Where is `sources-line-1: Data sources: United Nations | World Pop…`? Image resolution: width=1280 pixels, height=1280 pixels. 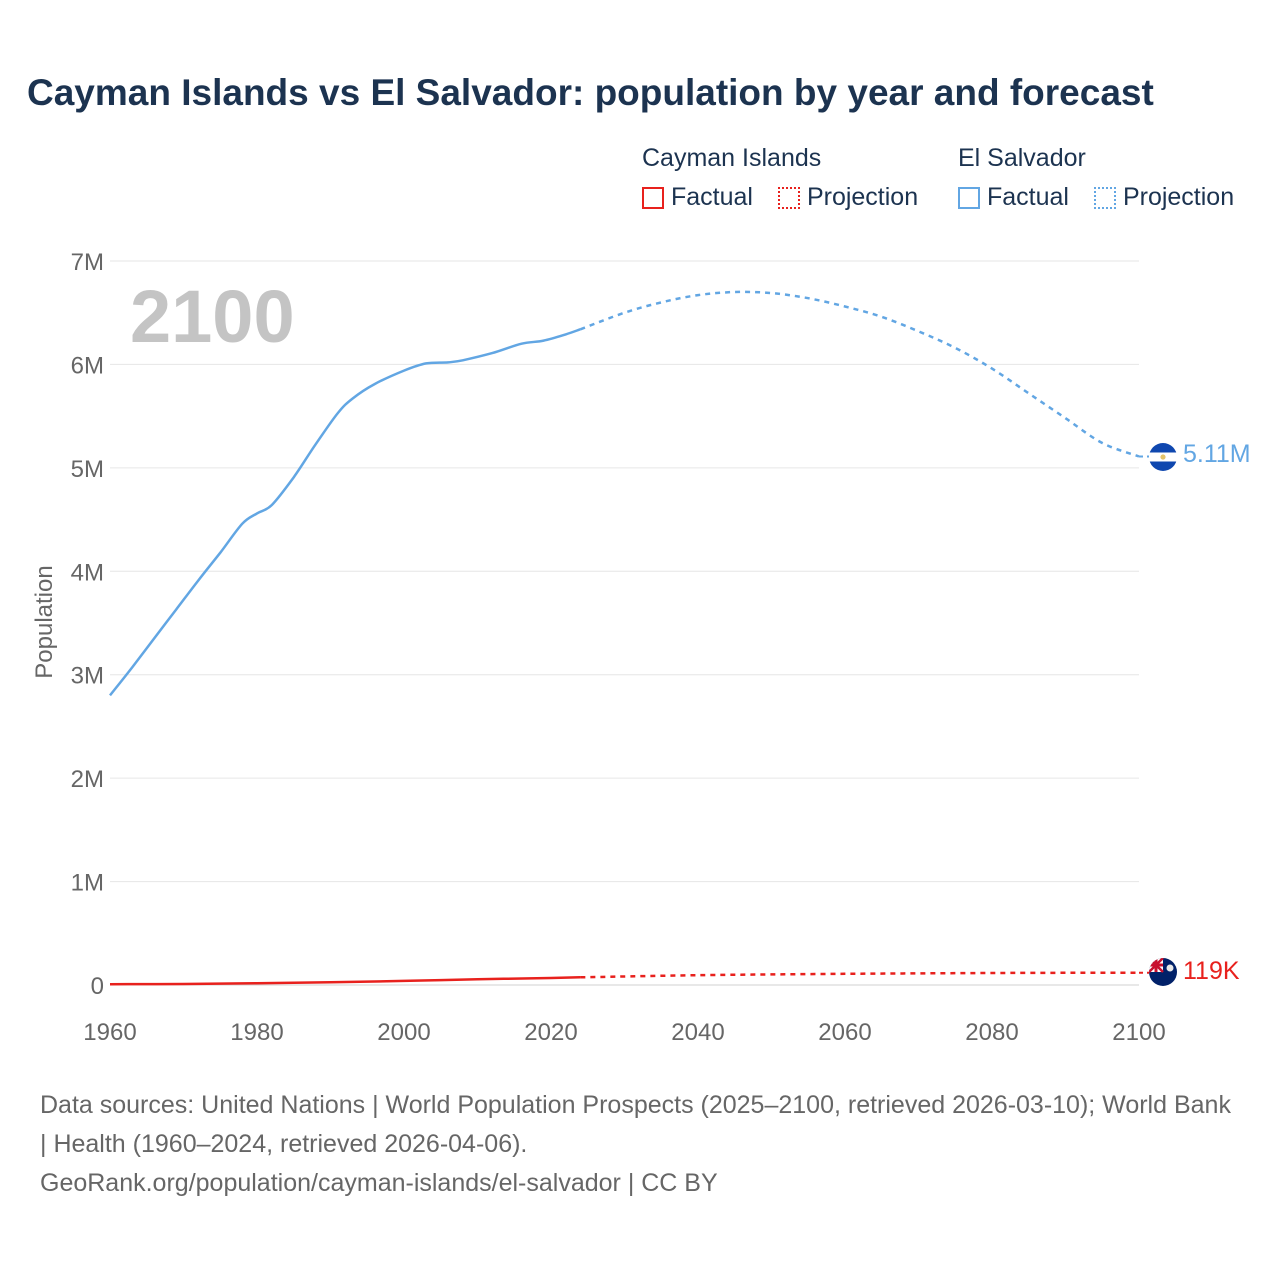 sources-line-1: Data sources: United Nations | World Pop… is located at coordinates (635, 1124).